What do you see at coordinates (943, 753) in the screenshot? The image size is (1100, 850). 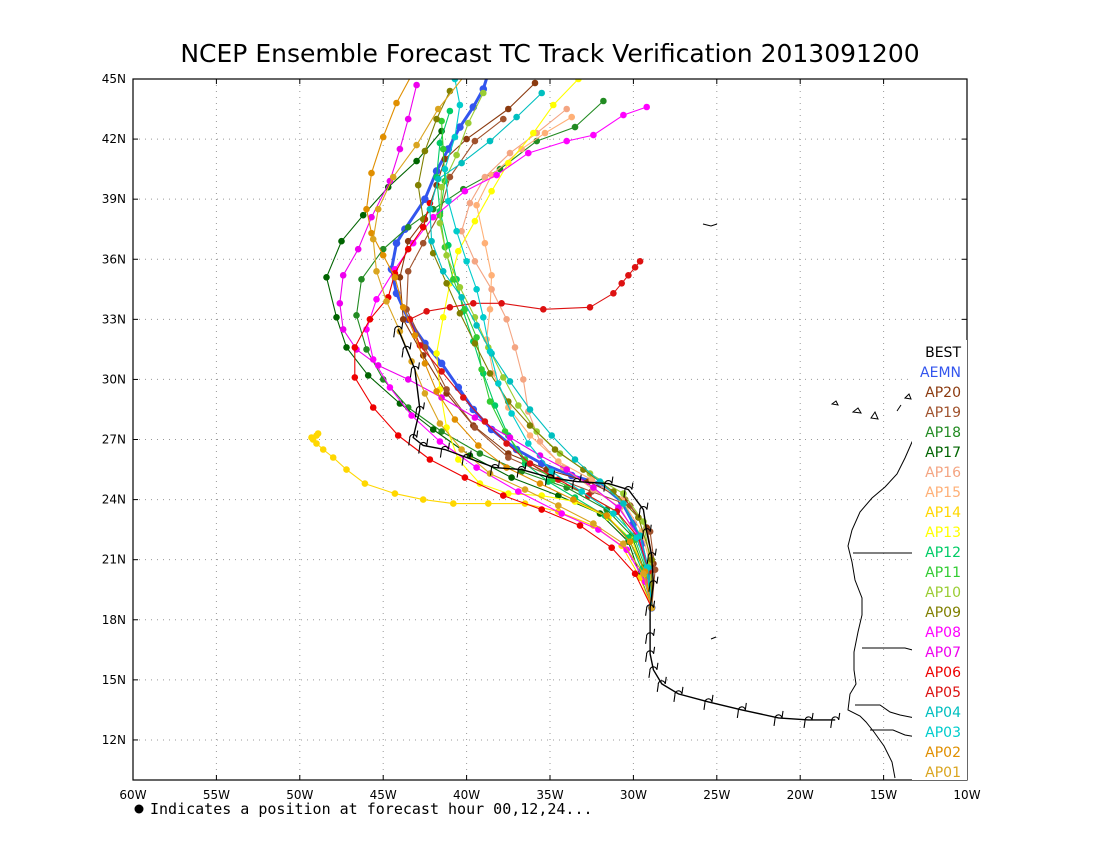 I see `legend-entry-ap02: AP02` at bounding box center [943, 753].